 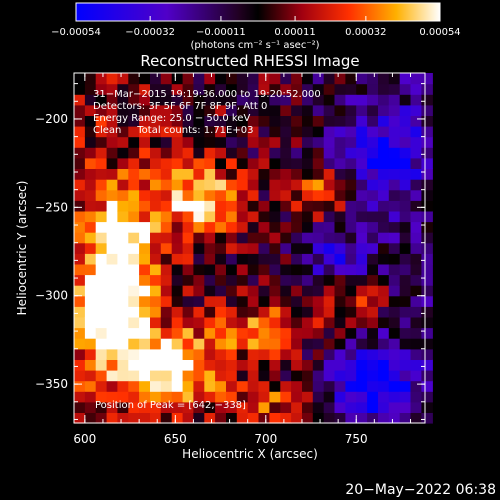 What do you see at coordinates (76, 32) in the screenshot?
I see `colorbar-tick-label: −0.00054` at bounding box center [76, 32].